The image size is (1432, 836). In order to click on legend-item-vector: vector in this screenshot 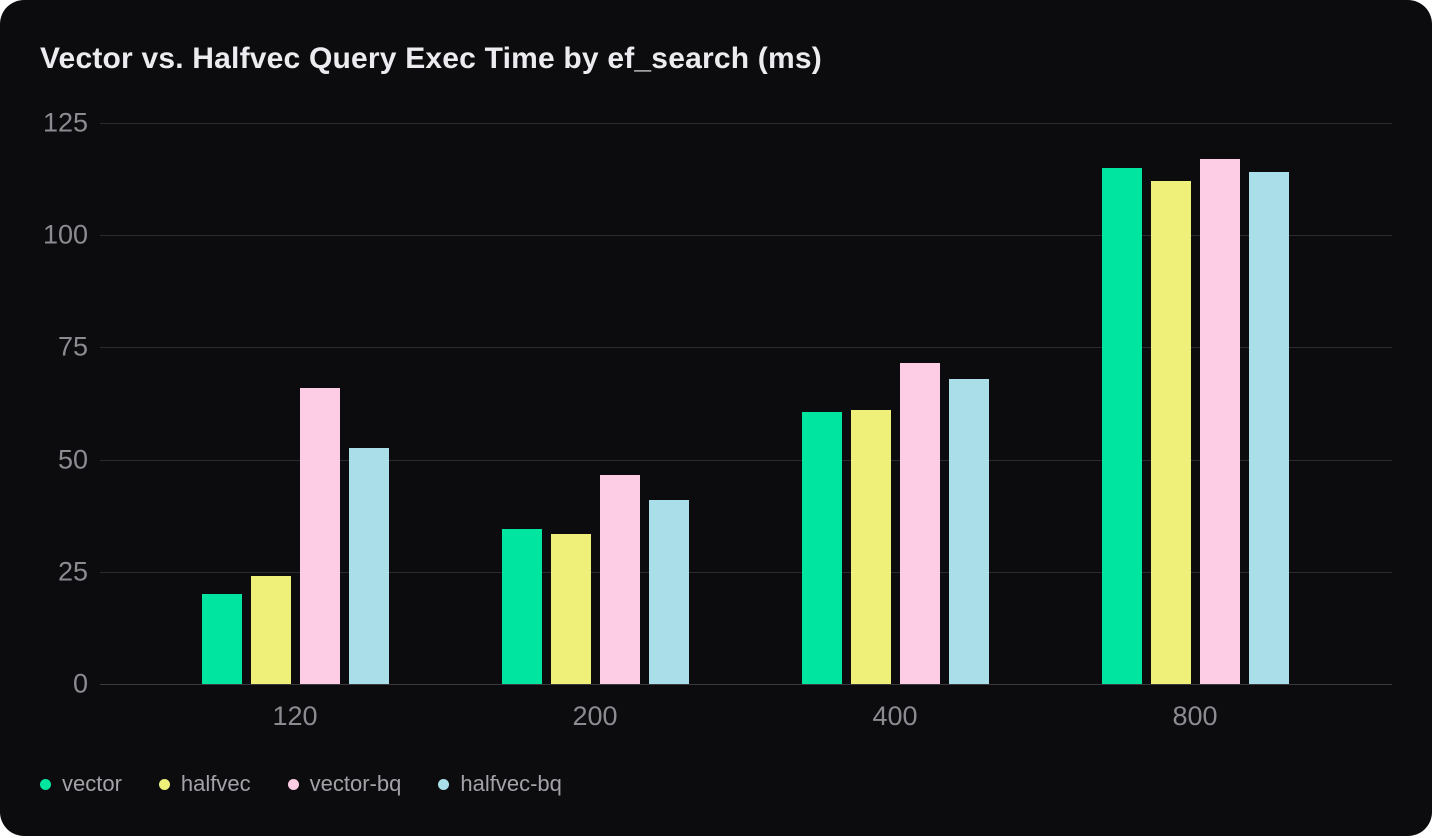, I will do `click(81, 784)`.